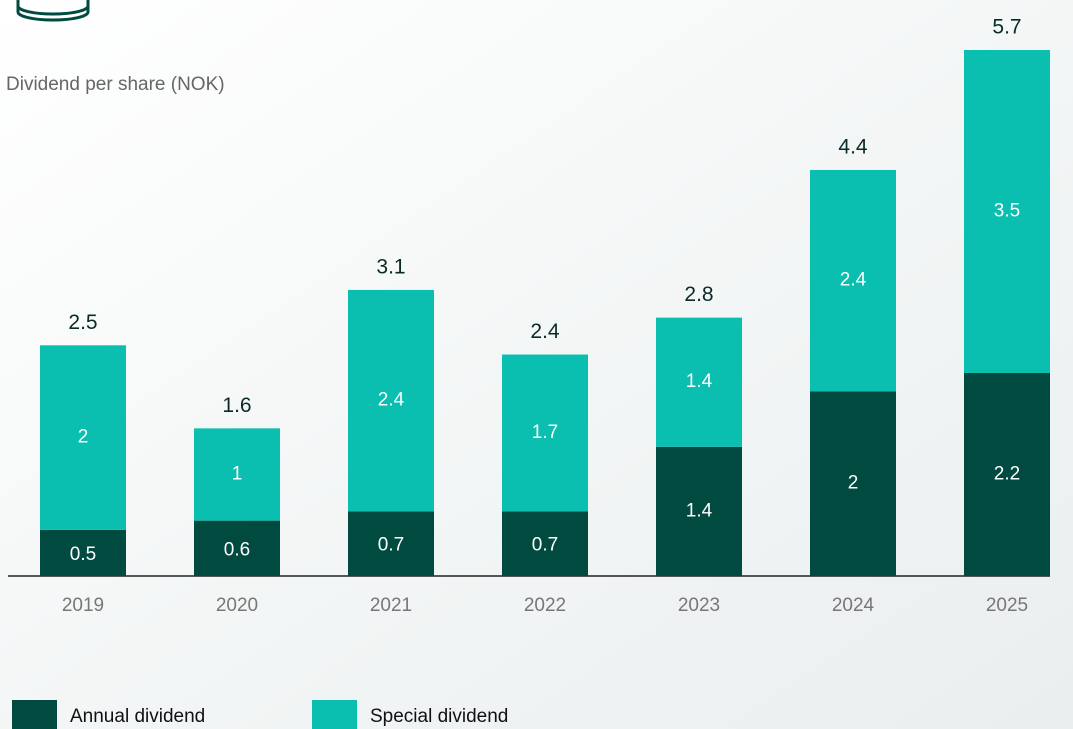 The width and height of the screenshot is (1073, 729). What do you see at coordinates (115, 84) in the screenshot?
I see `y-axis-label: Dividend per share (NOK)` at bounding box center [115, 84].